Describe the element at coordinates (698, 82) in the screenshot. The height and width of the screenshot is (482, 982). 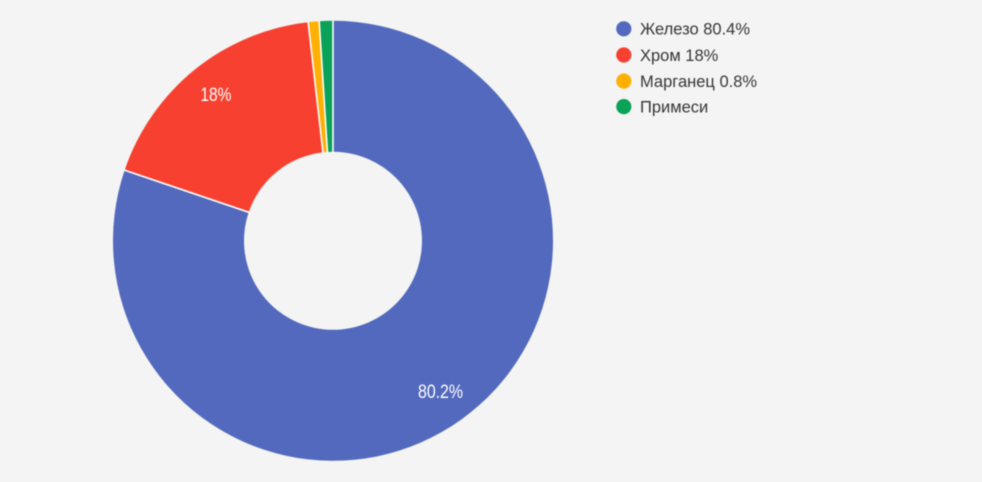
I see `svg-text: Марганец 0.8%` at that location.